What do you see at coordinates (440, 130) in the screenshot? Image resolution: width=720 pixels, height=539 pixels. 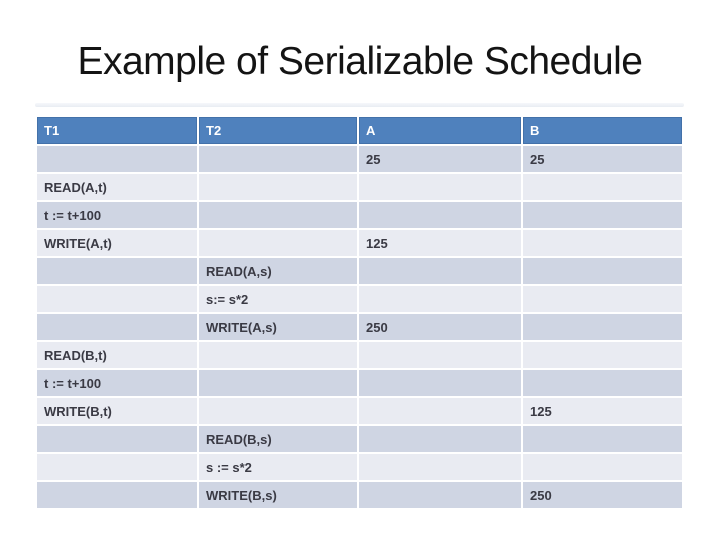 I see `column-header-a: A` at bounding box center [440, 130].